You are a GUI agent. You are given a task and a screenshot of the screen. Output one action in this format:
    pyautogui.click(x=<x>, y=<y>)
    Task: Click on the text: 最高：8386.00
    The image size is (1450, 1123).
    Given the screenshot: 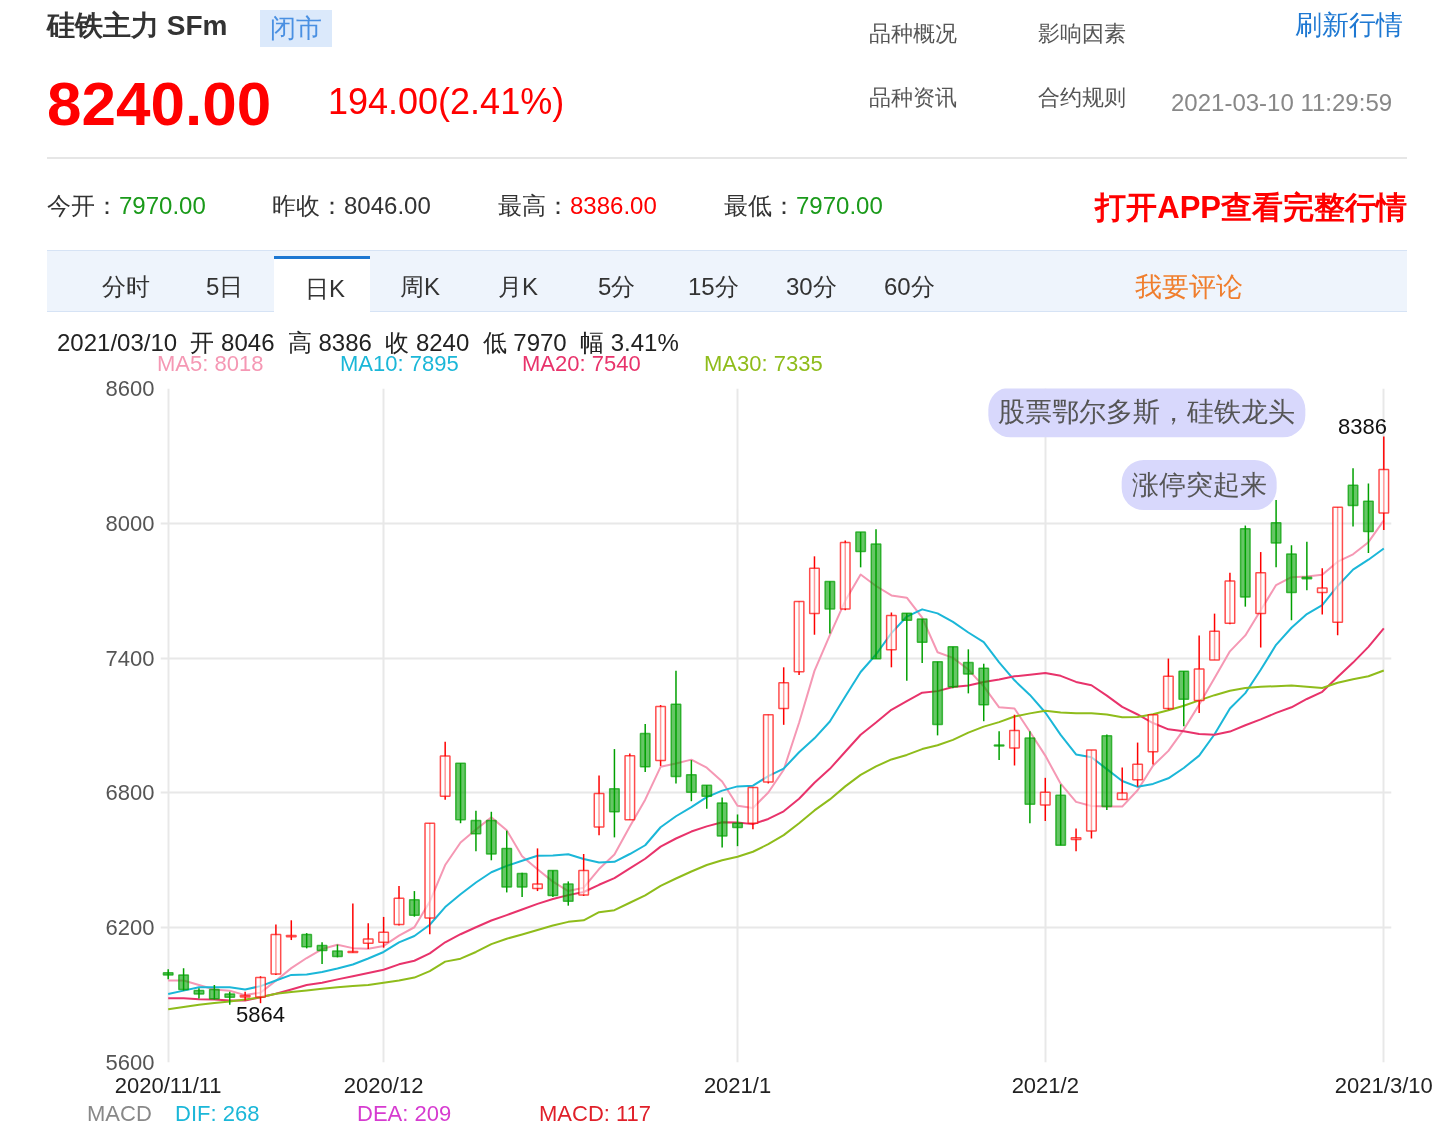 What is the action you would take?
    pyautogui.click(x=577, y=206)
    